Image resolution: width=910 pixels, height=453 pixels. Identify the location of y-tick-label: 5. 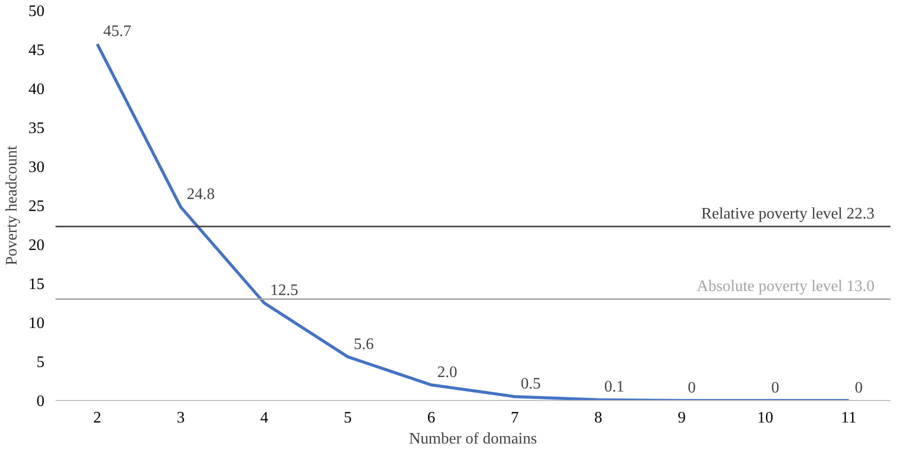
(40, 362).